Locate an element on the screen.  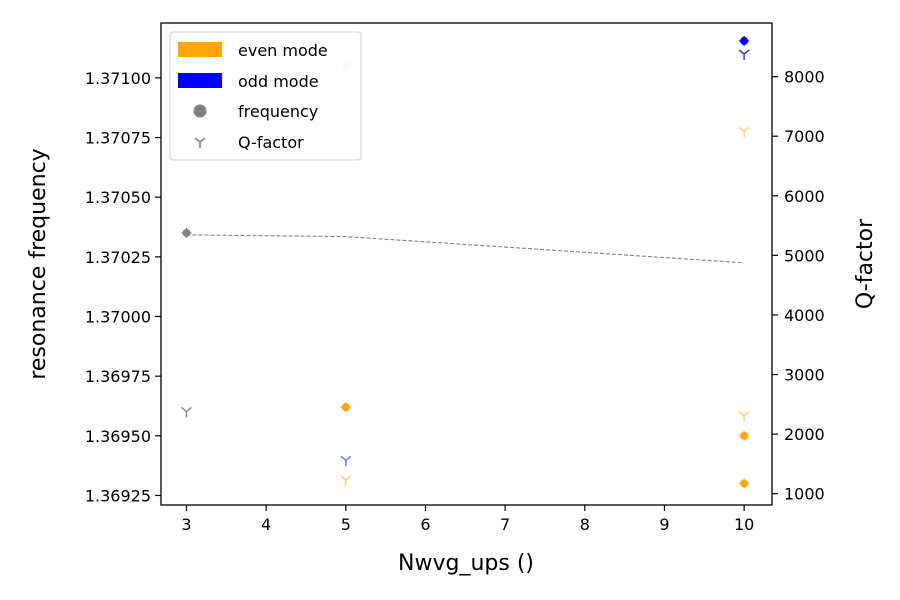
right-y-tick-label: 4000 is located at coordinates (804, 315).